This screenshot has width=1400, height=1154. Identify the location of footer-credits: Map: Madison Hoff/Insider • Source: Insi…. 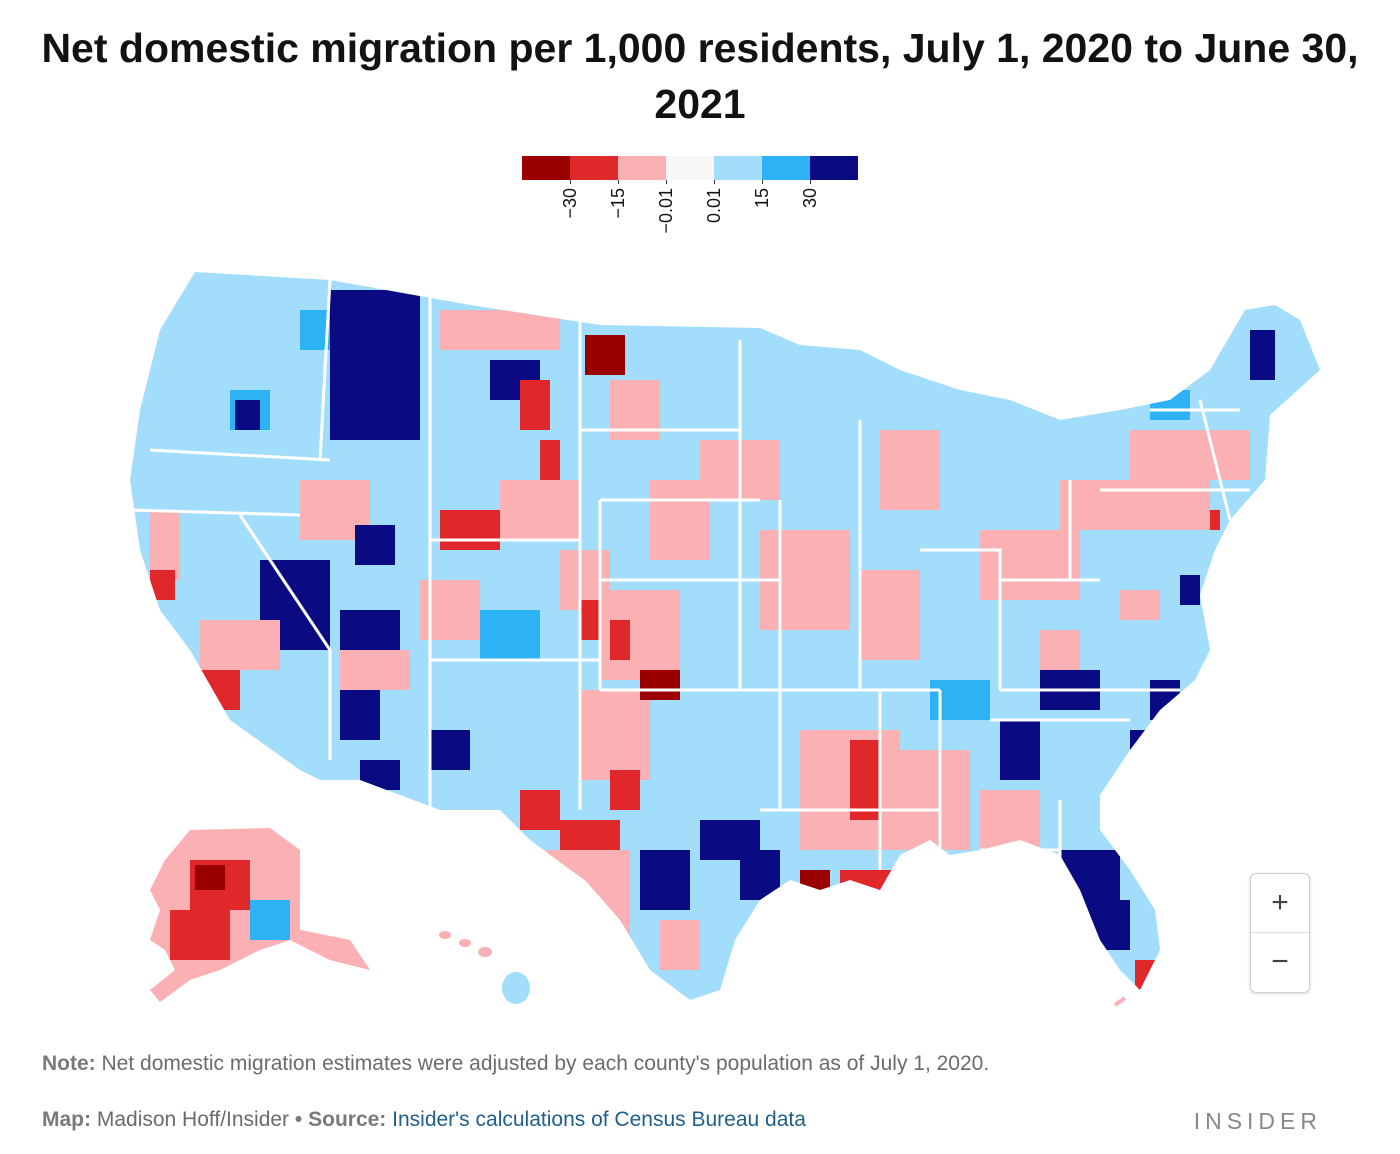
(424, 1120).